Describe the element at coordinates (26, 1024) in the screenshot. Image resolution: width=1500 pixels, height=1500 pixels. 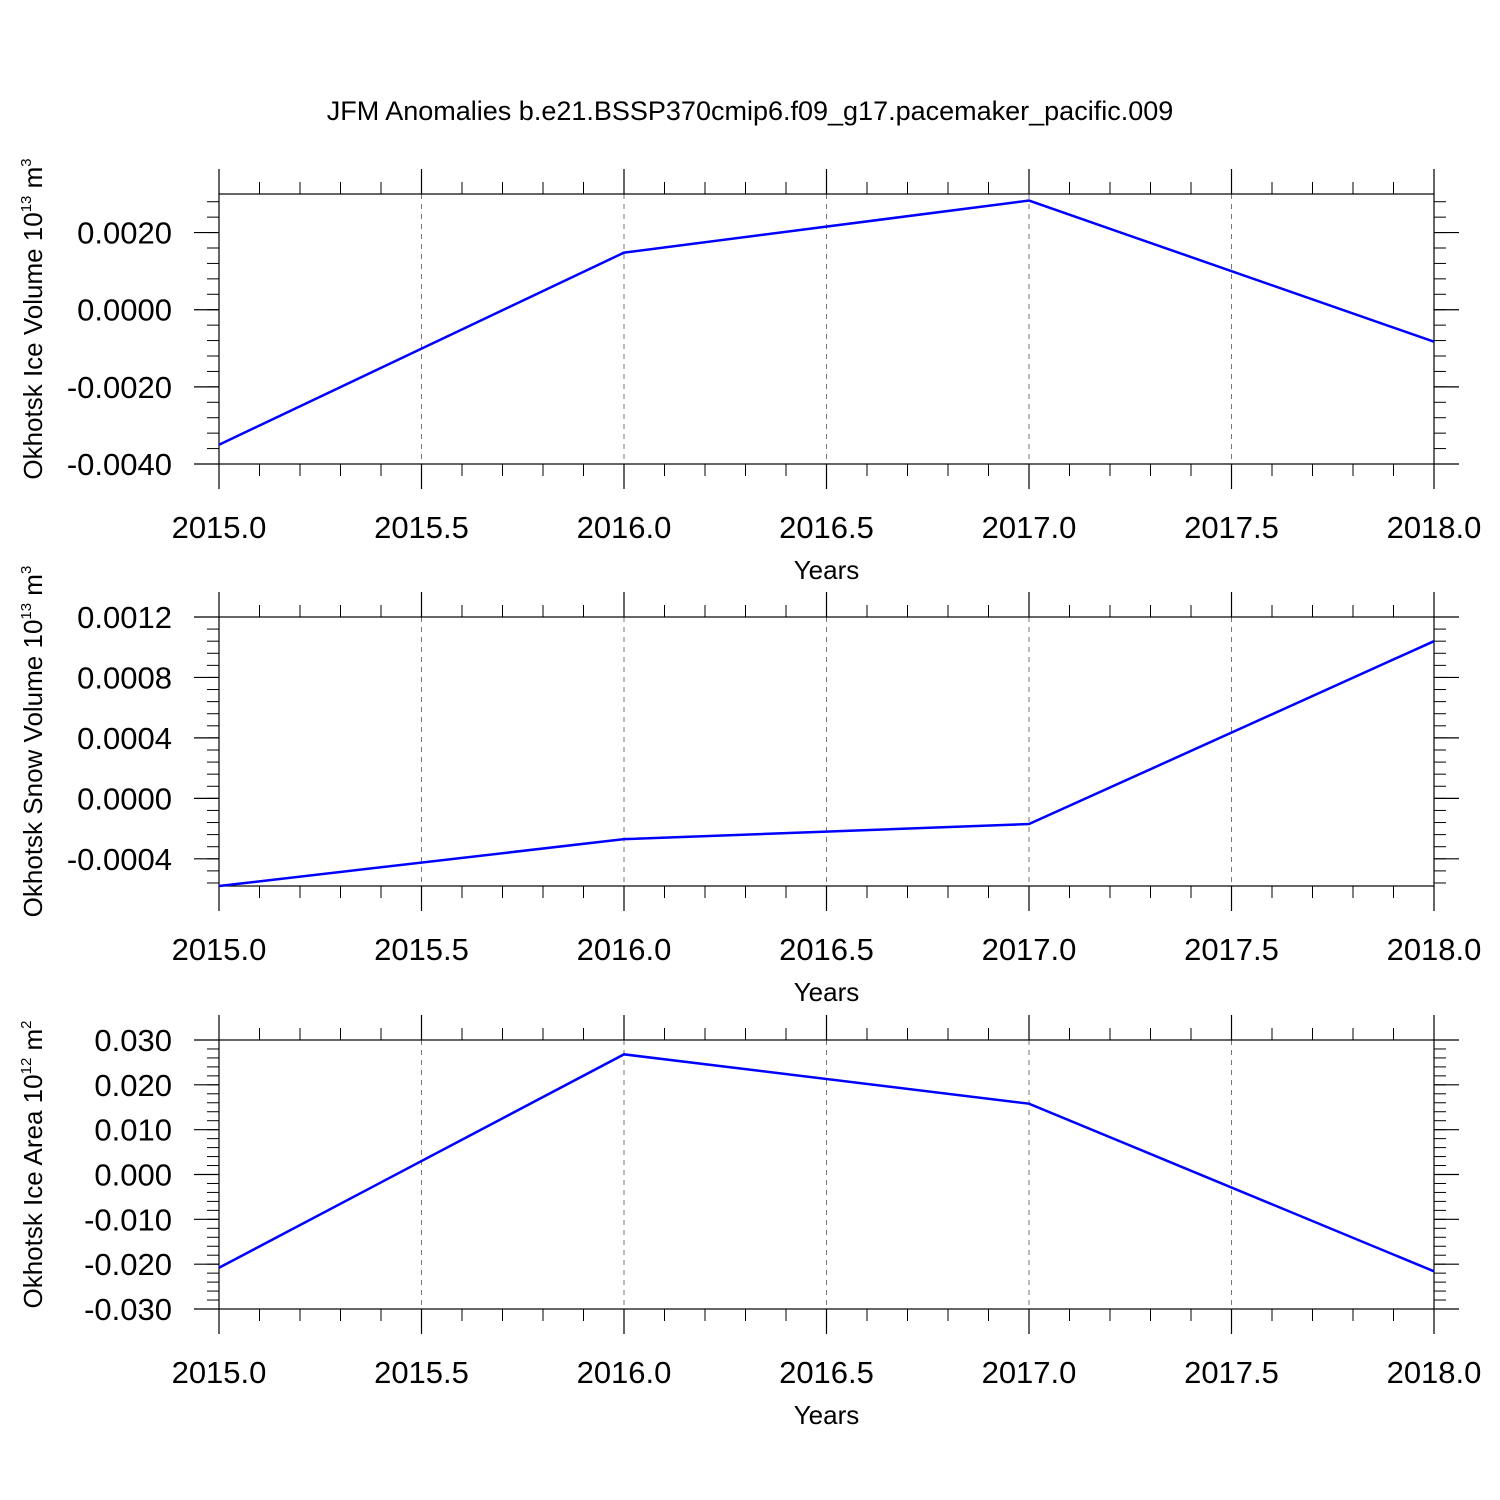
I see `y-axis-title-unit-sup: 2` at that location.